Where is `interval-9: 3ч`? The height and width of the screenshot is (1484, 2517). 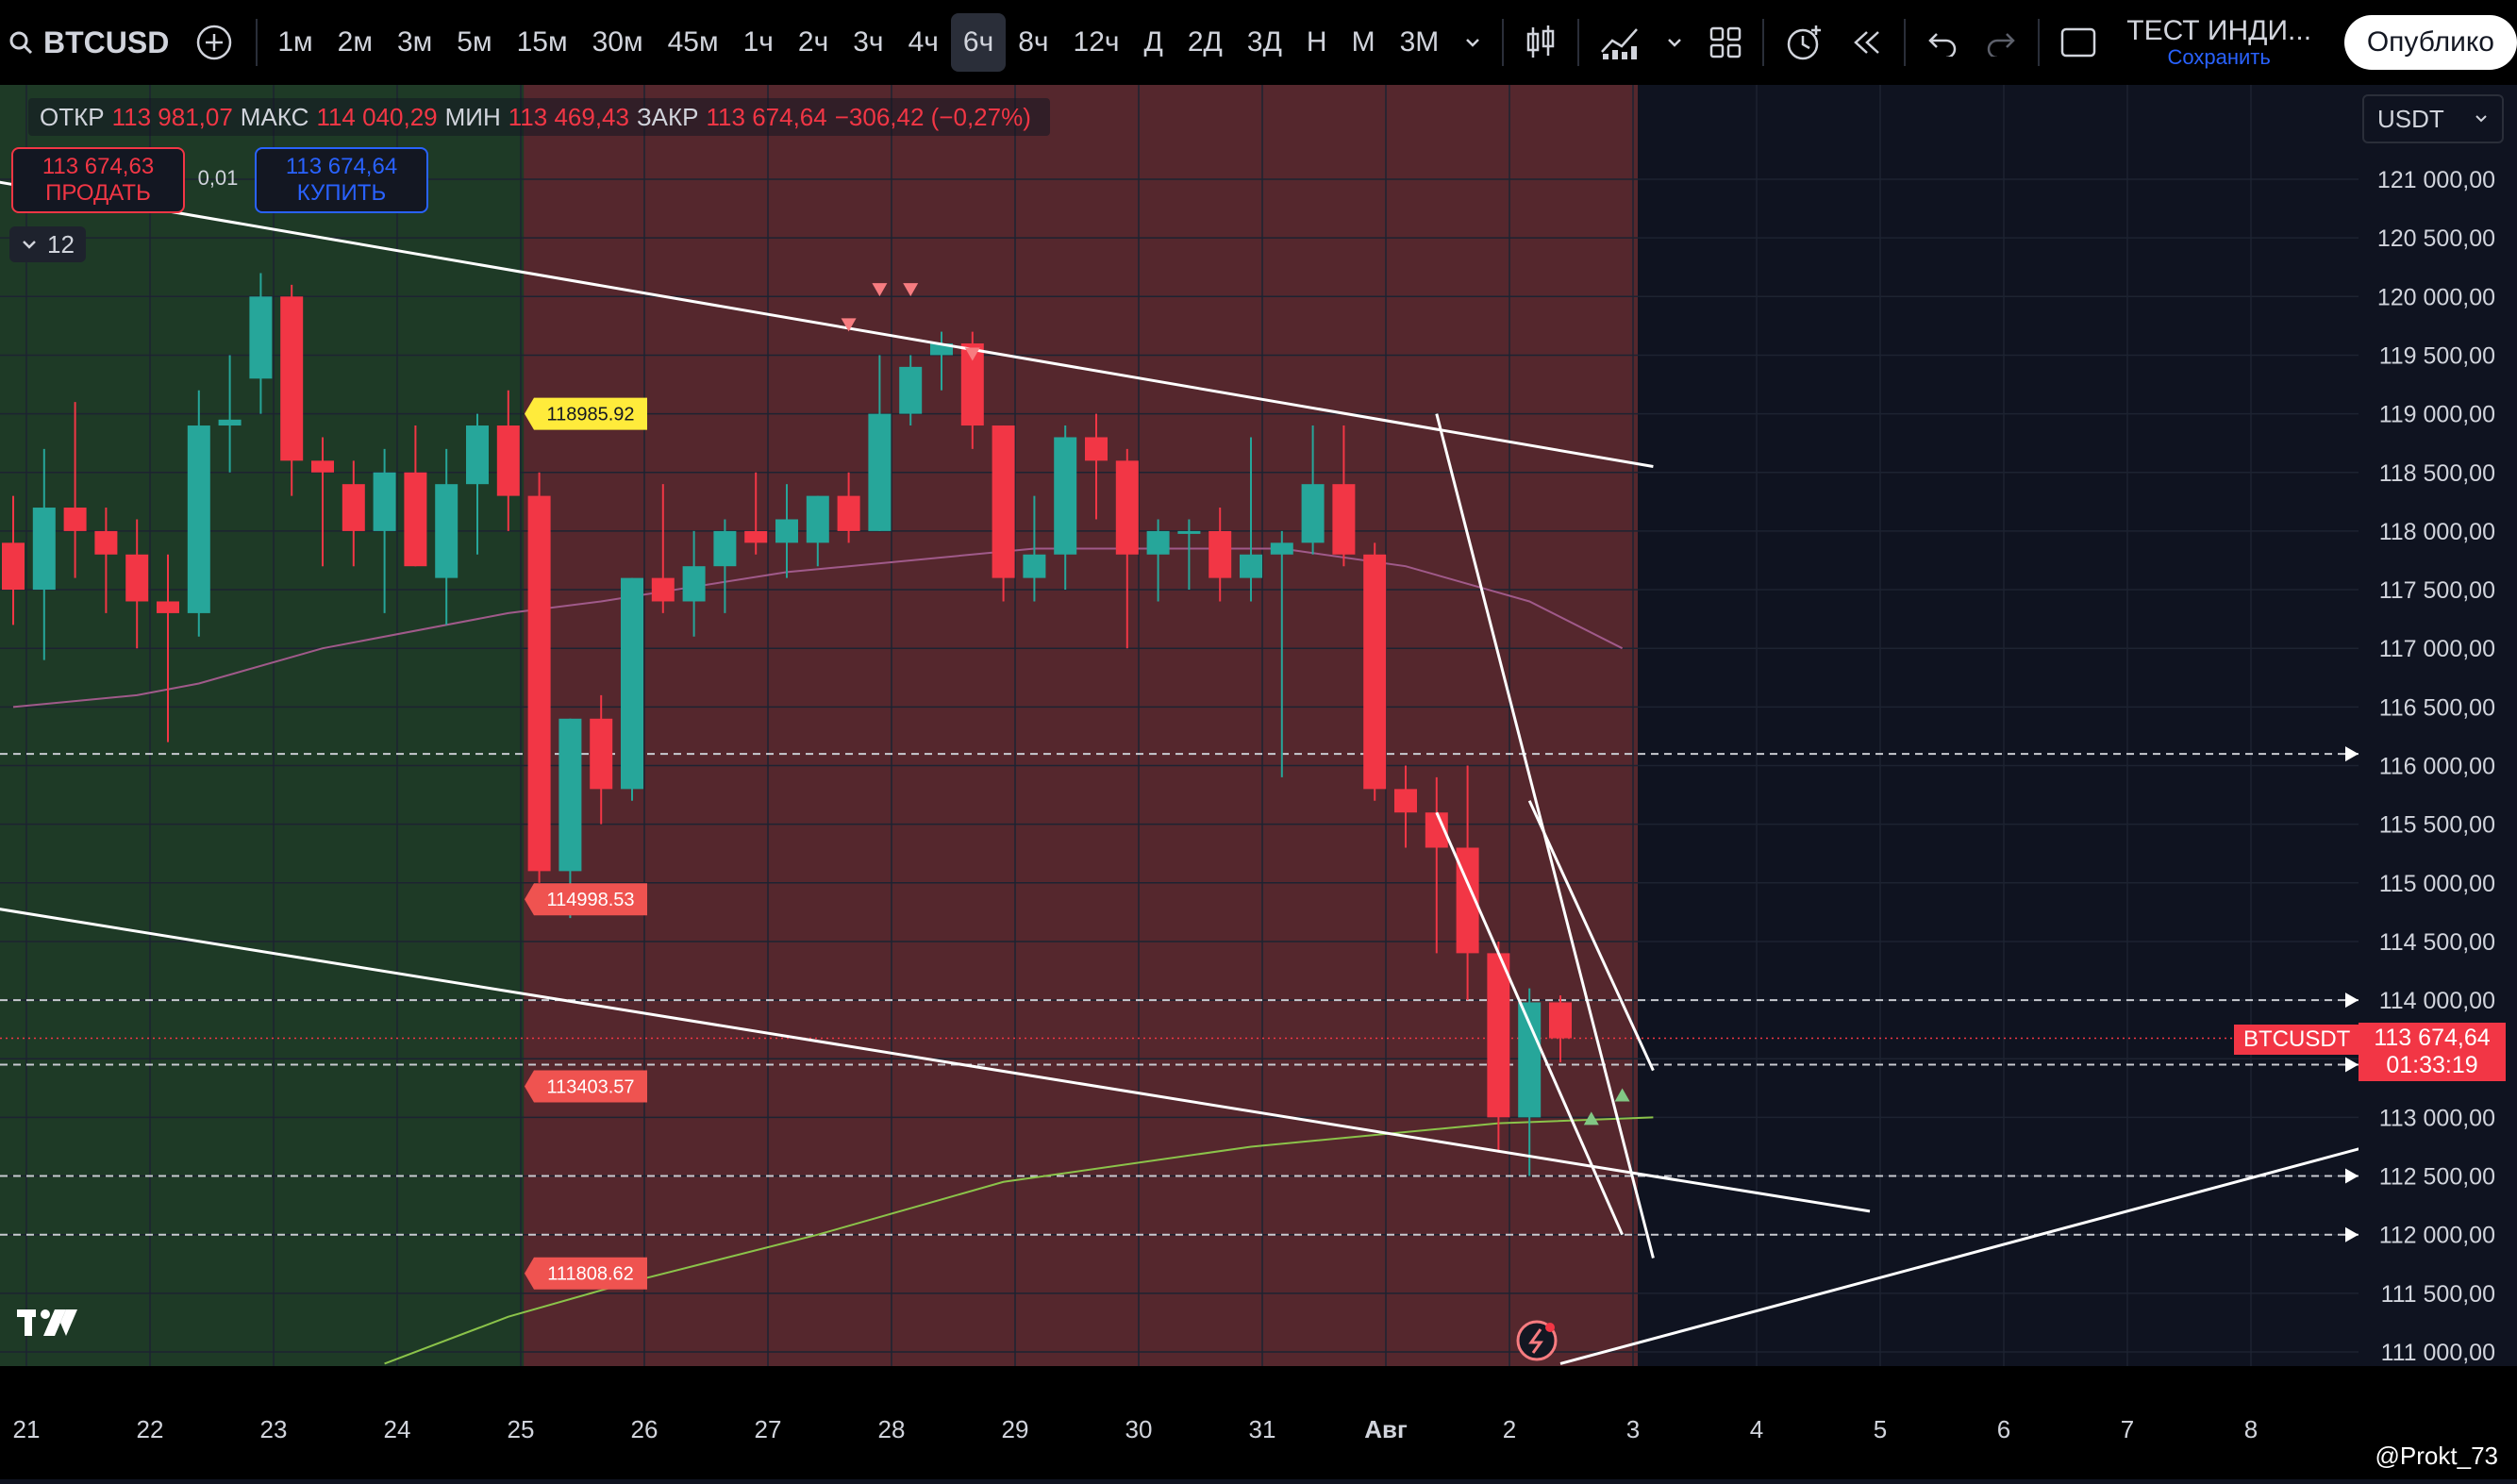
interval-9: 3ч is located at coordinates (868, 42).